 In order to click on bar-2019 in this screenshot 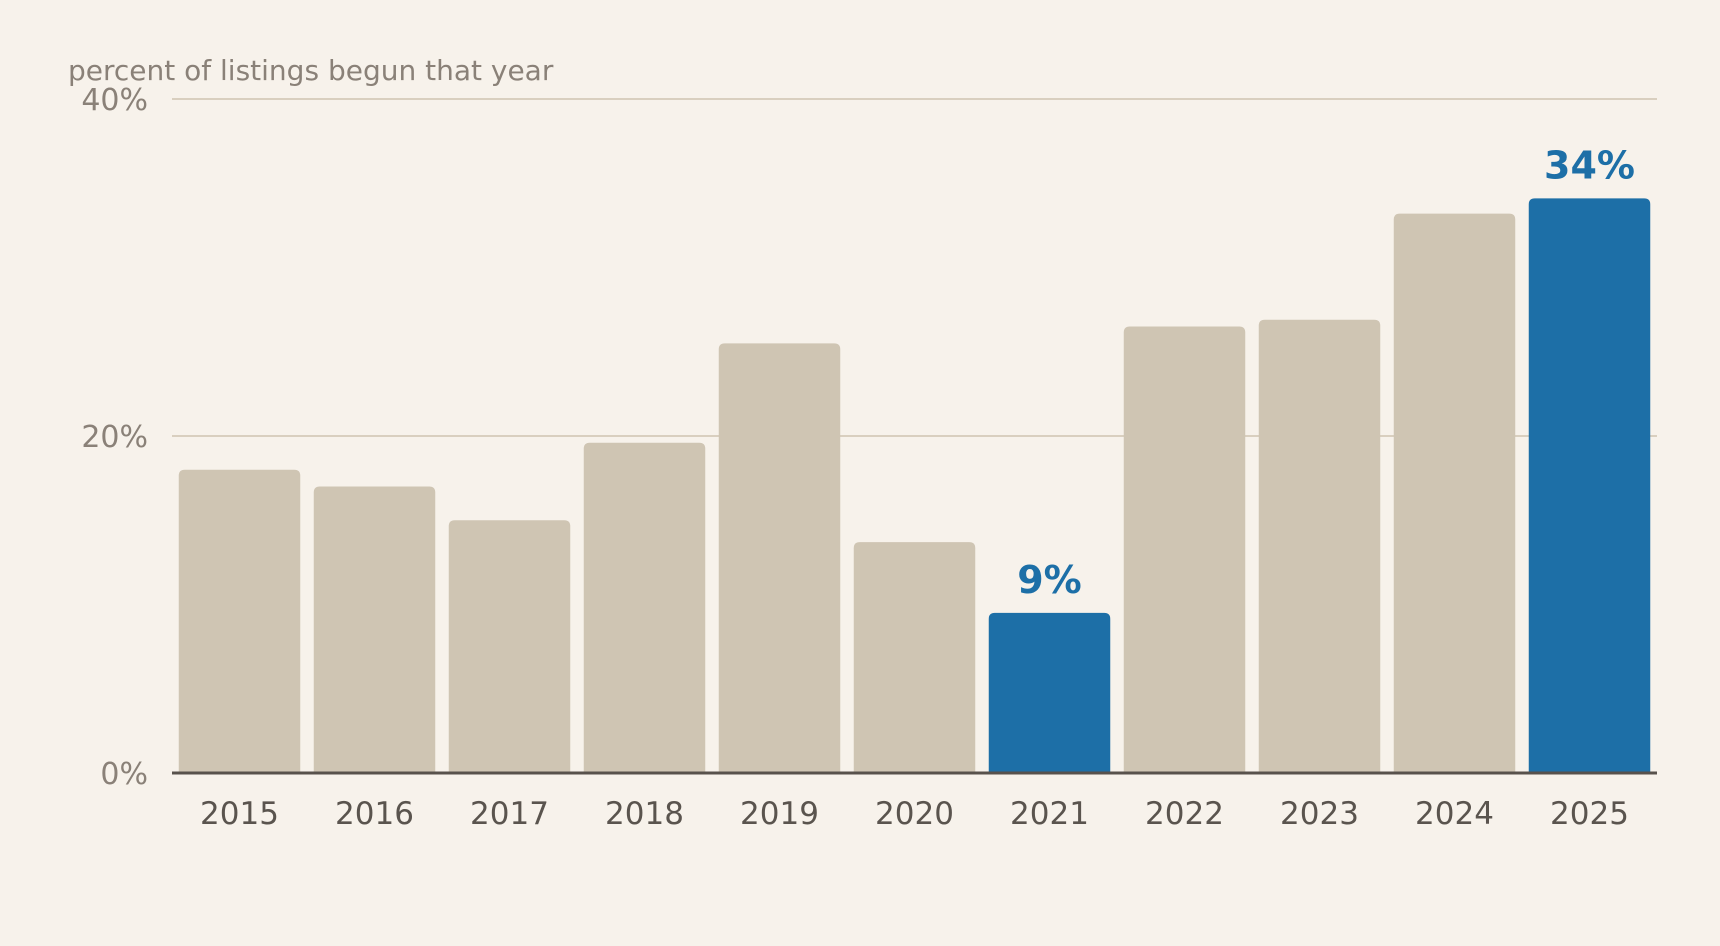, I will do `click(779, 558)`.